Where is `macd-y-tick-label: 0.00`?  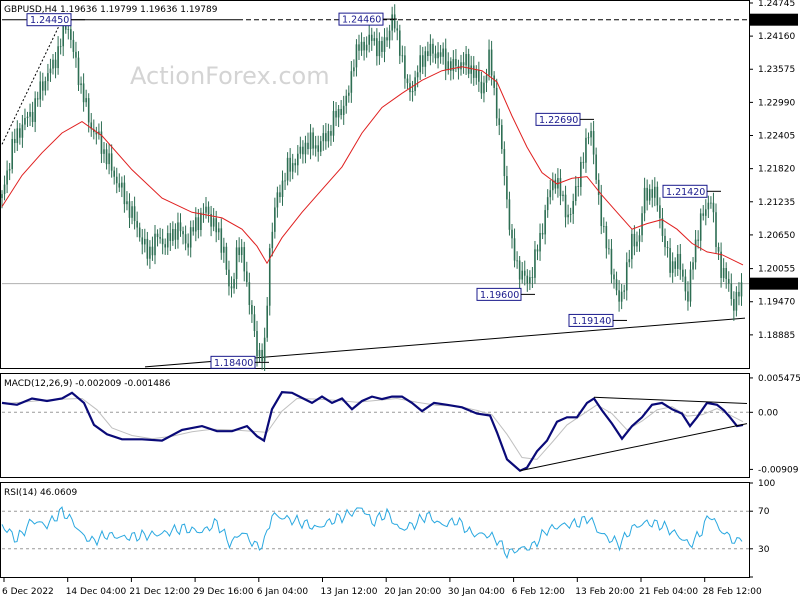 macd-y-tick-label: 0.00 is located at coordinates (768, 413).